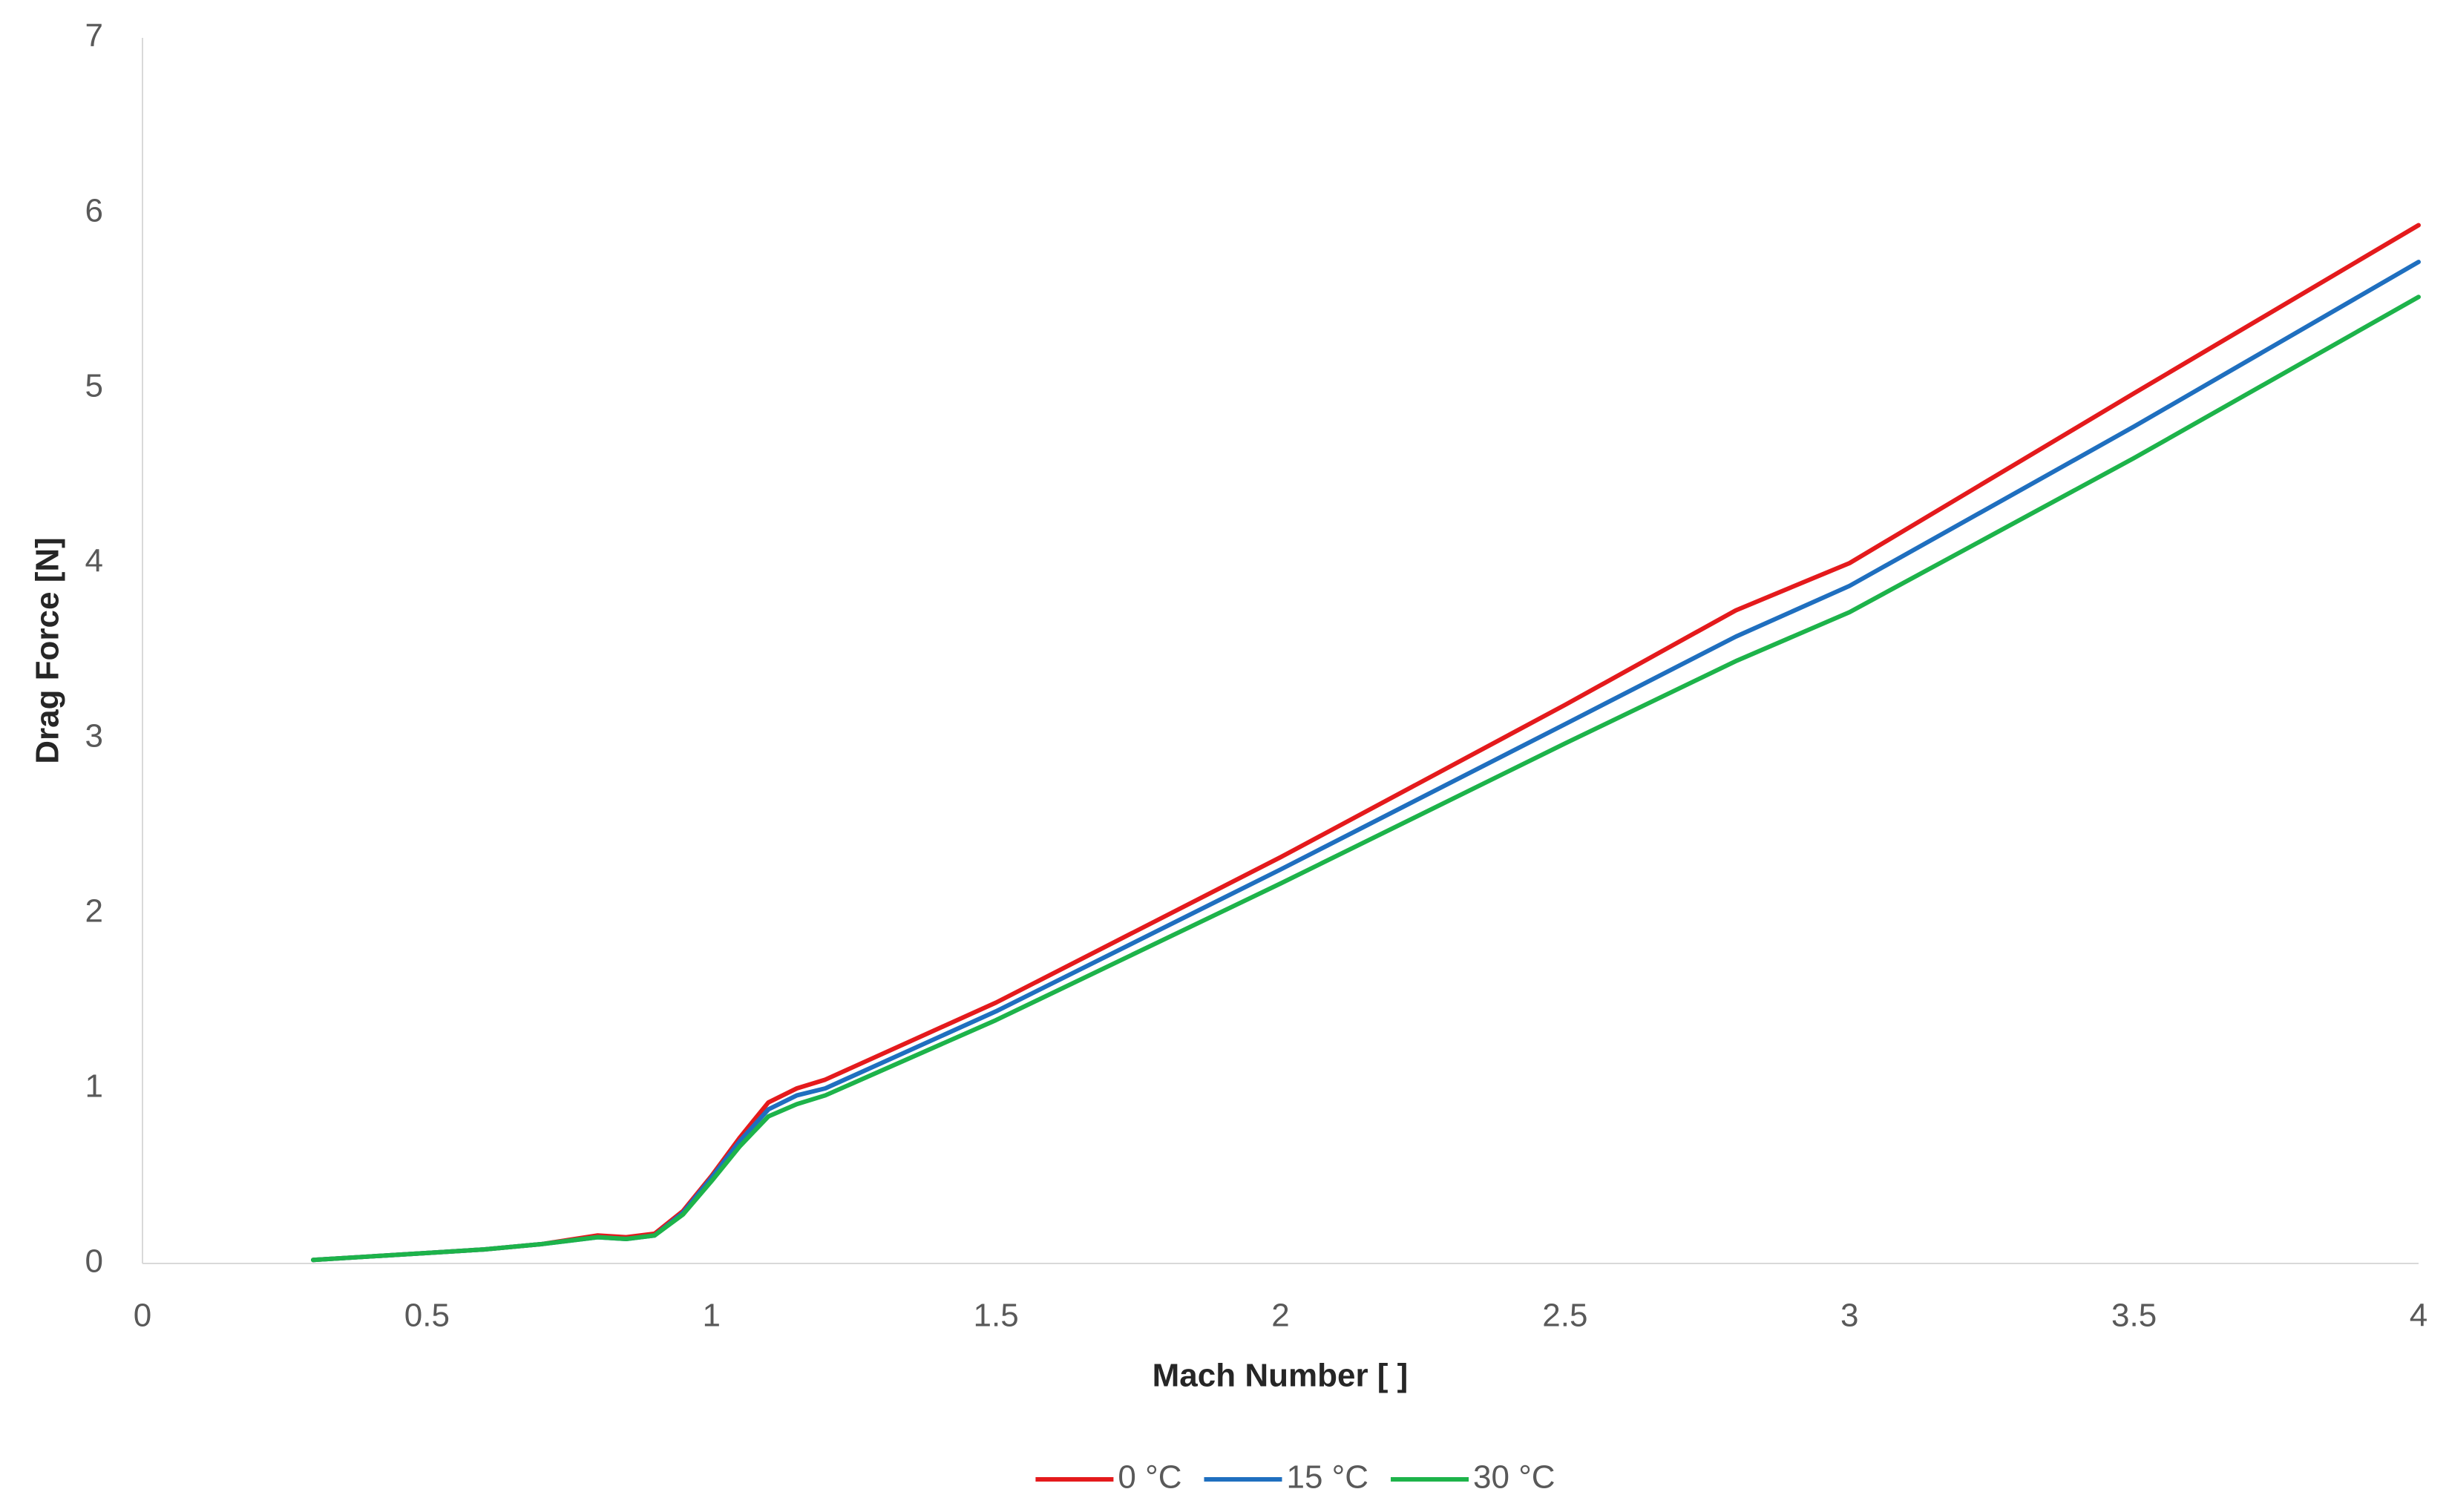 The height and width of the screenshot is (1512, 2449). Describe the element at coordinates (94, 386) in the screenshot. I see `y-tick-label: 5` at that location.